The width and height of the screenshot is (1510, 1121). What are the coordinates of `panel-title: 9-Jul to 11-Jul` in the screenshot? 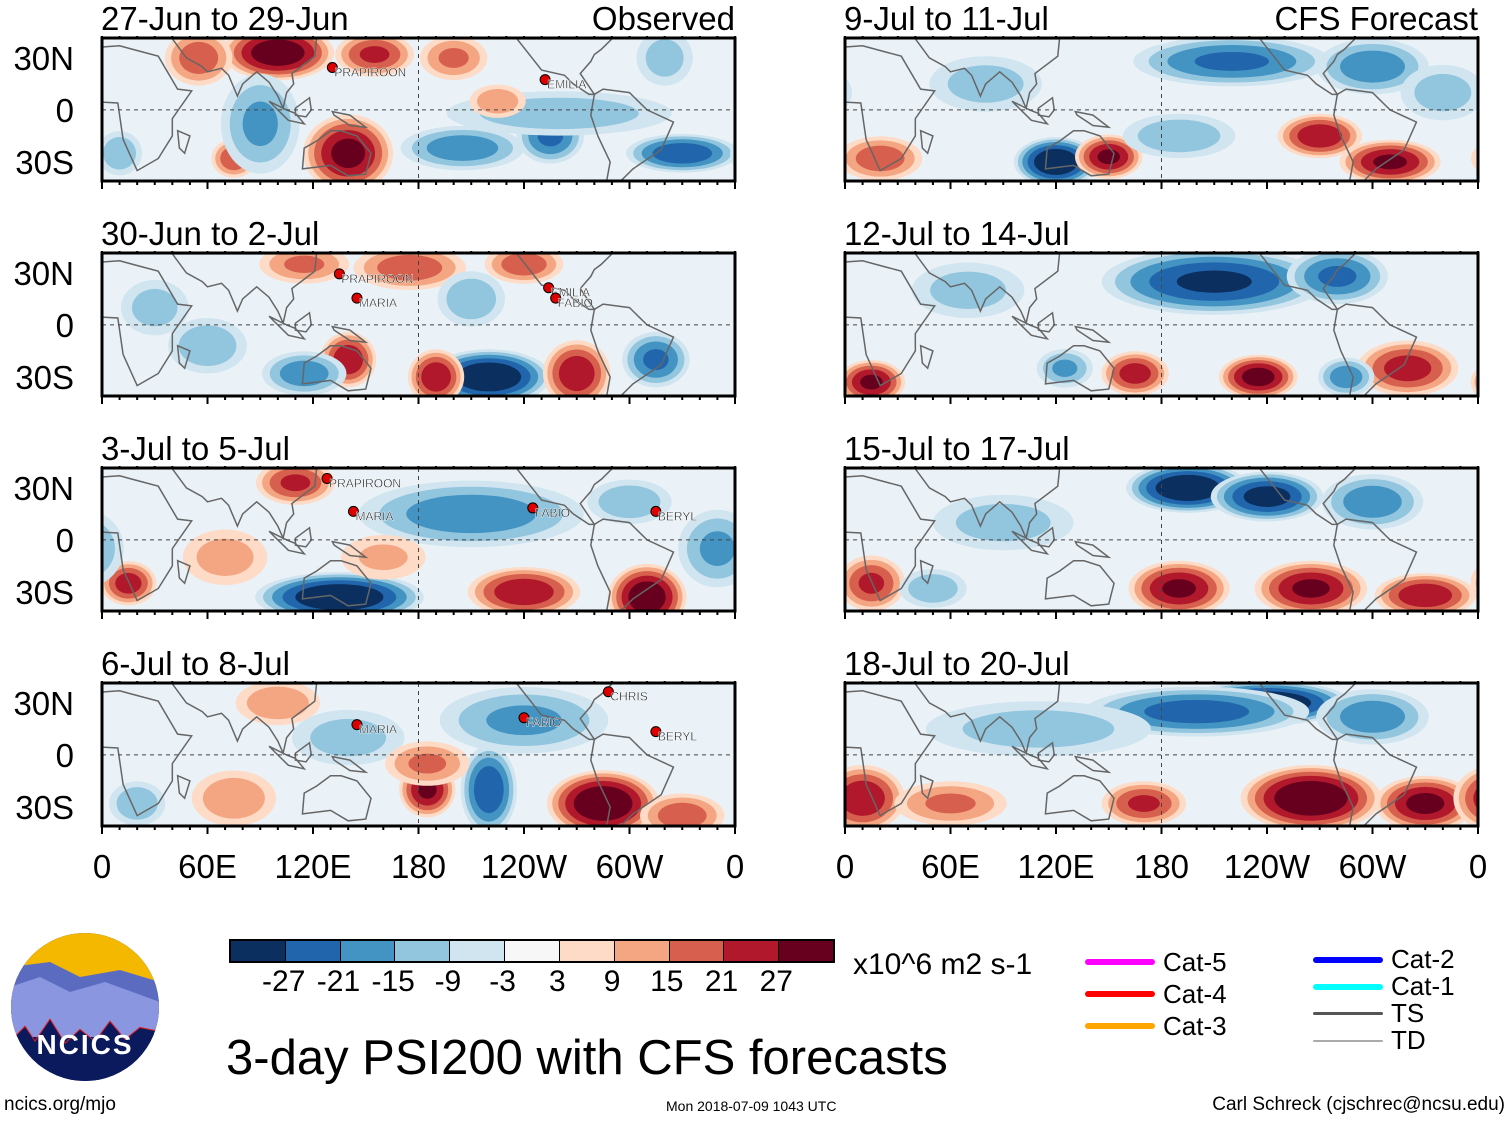 It's located at (946, 18).